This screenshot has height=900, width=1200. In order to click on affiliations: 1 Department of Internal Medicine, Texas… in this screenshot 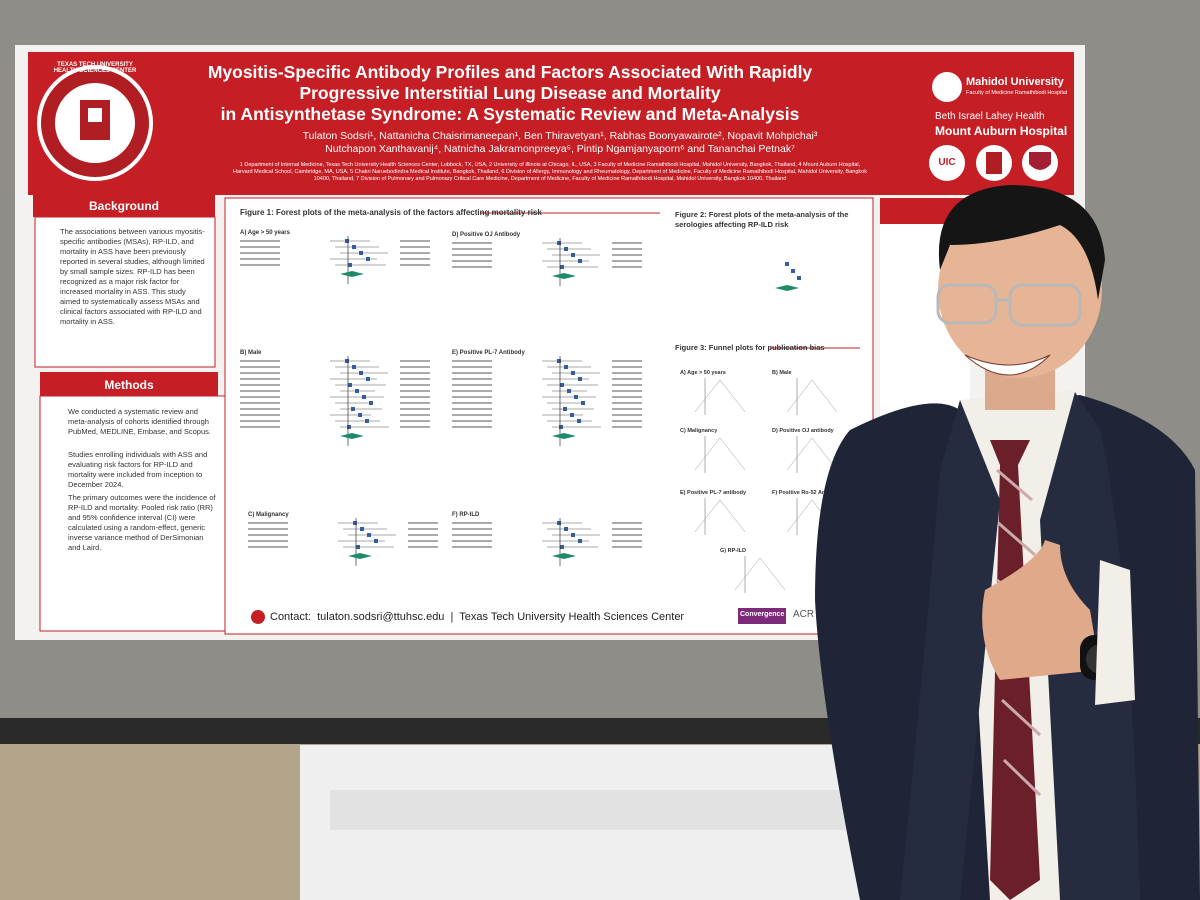, I will do `click(550, 172)`.